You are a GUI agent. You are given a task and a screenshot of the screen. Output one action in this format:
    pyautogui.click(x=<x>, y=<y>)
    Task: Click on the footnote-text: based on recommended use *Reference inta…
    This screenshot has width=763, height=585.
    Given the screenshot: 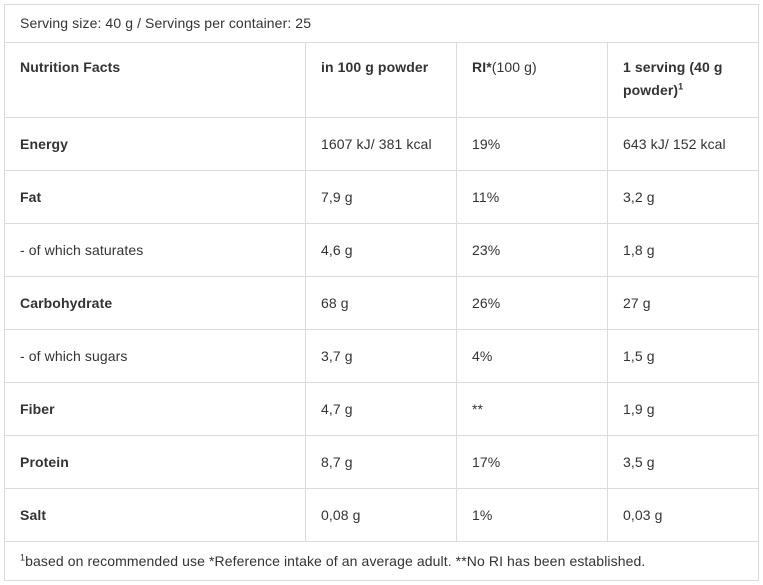 What is the action you would take?
    pyautogui.click(x=335, y=560)
    